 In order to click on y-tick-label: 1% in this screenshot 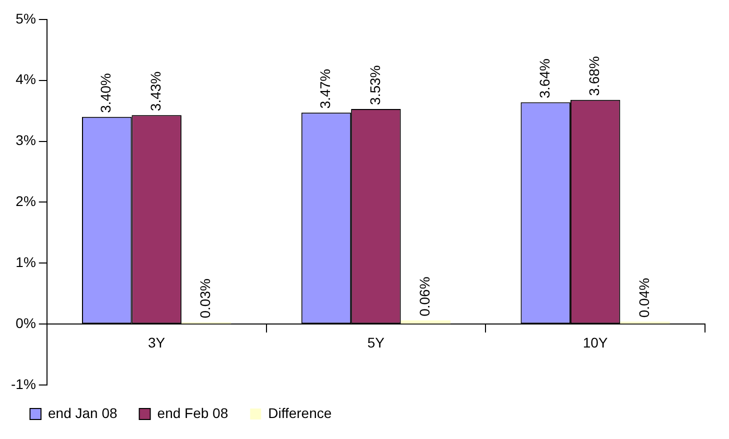, I will do `click(26, 262)`.